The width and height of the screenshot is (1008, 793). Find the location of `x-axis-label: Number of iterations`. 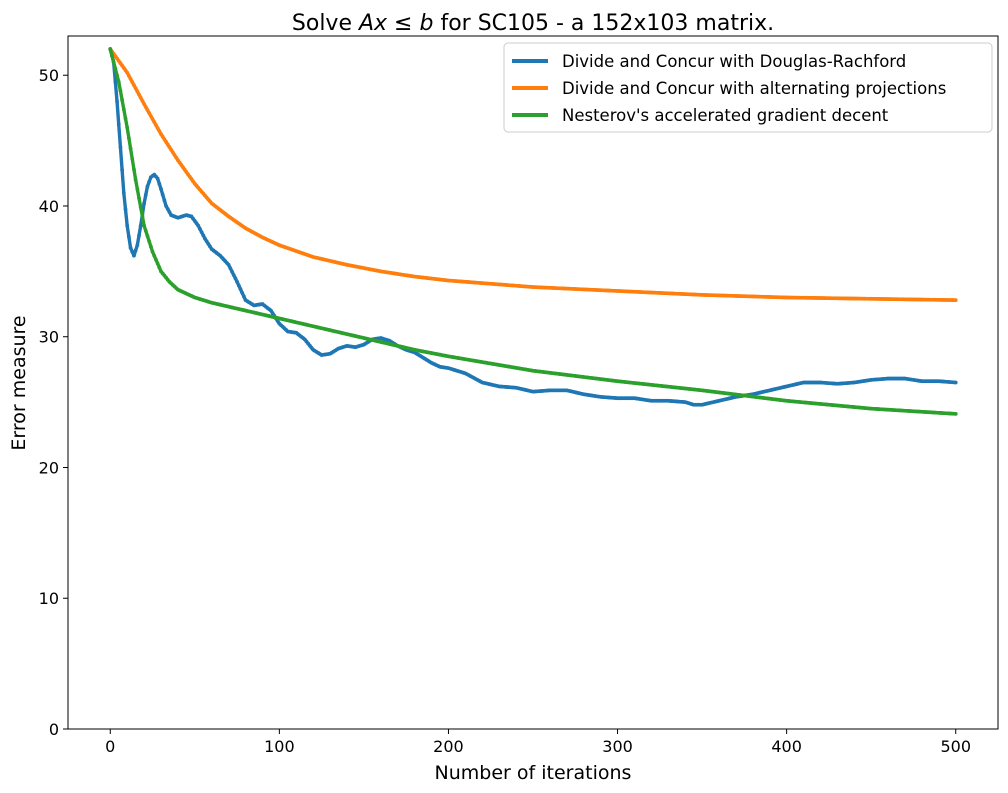

x-axis-label: Number of iterations is located at coordinates (533, 773).